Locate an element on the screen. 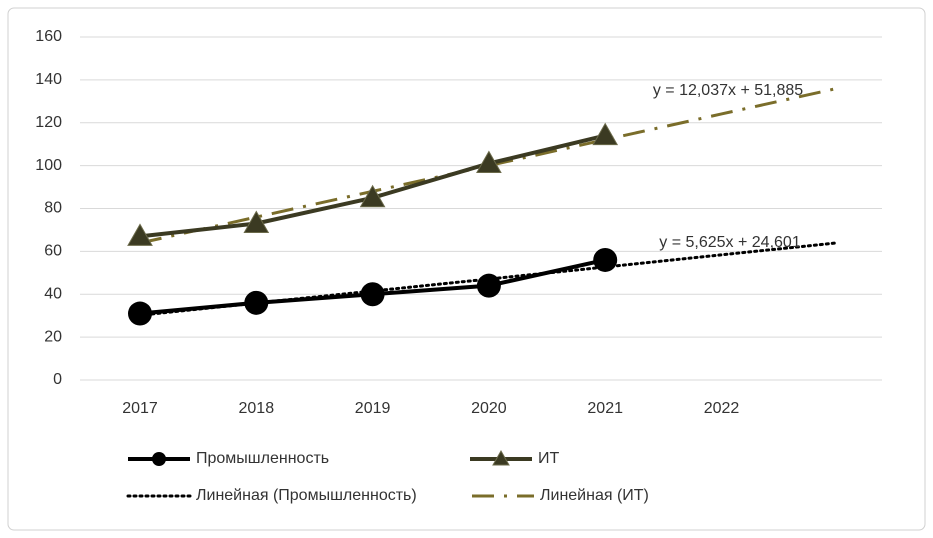 The image size is (933, 538). y-tick-label: 80 is located at coordinates (53, 208).